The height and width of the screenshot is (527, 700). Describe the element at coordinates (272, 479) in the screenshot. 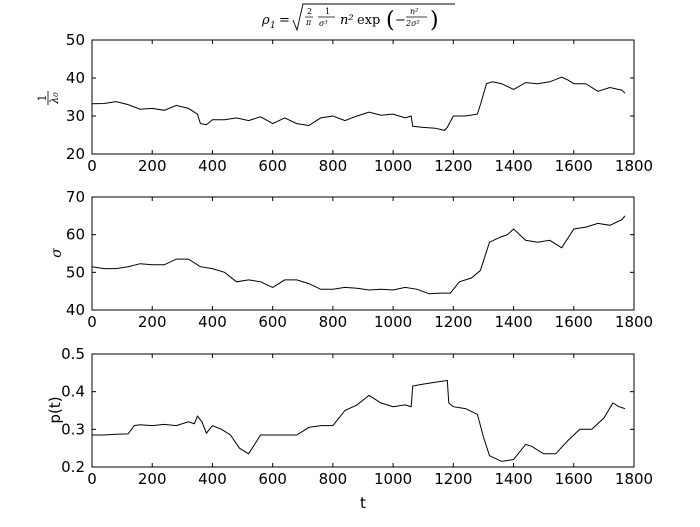

I see `subplot-3-xtick-label: 600` at that location.